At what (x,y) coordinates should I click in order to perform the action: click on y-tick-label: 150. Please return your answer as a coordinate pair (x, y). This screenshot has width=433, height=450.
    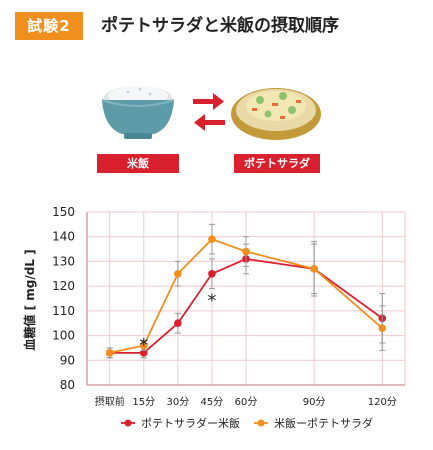
    Looking at the image, I should click on (63, 212).